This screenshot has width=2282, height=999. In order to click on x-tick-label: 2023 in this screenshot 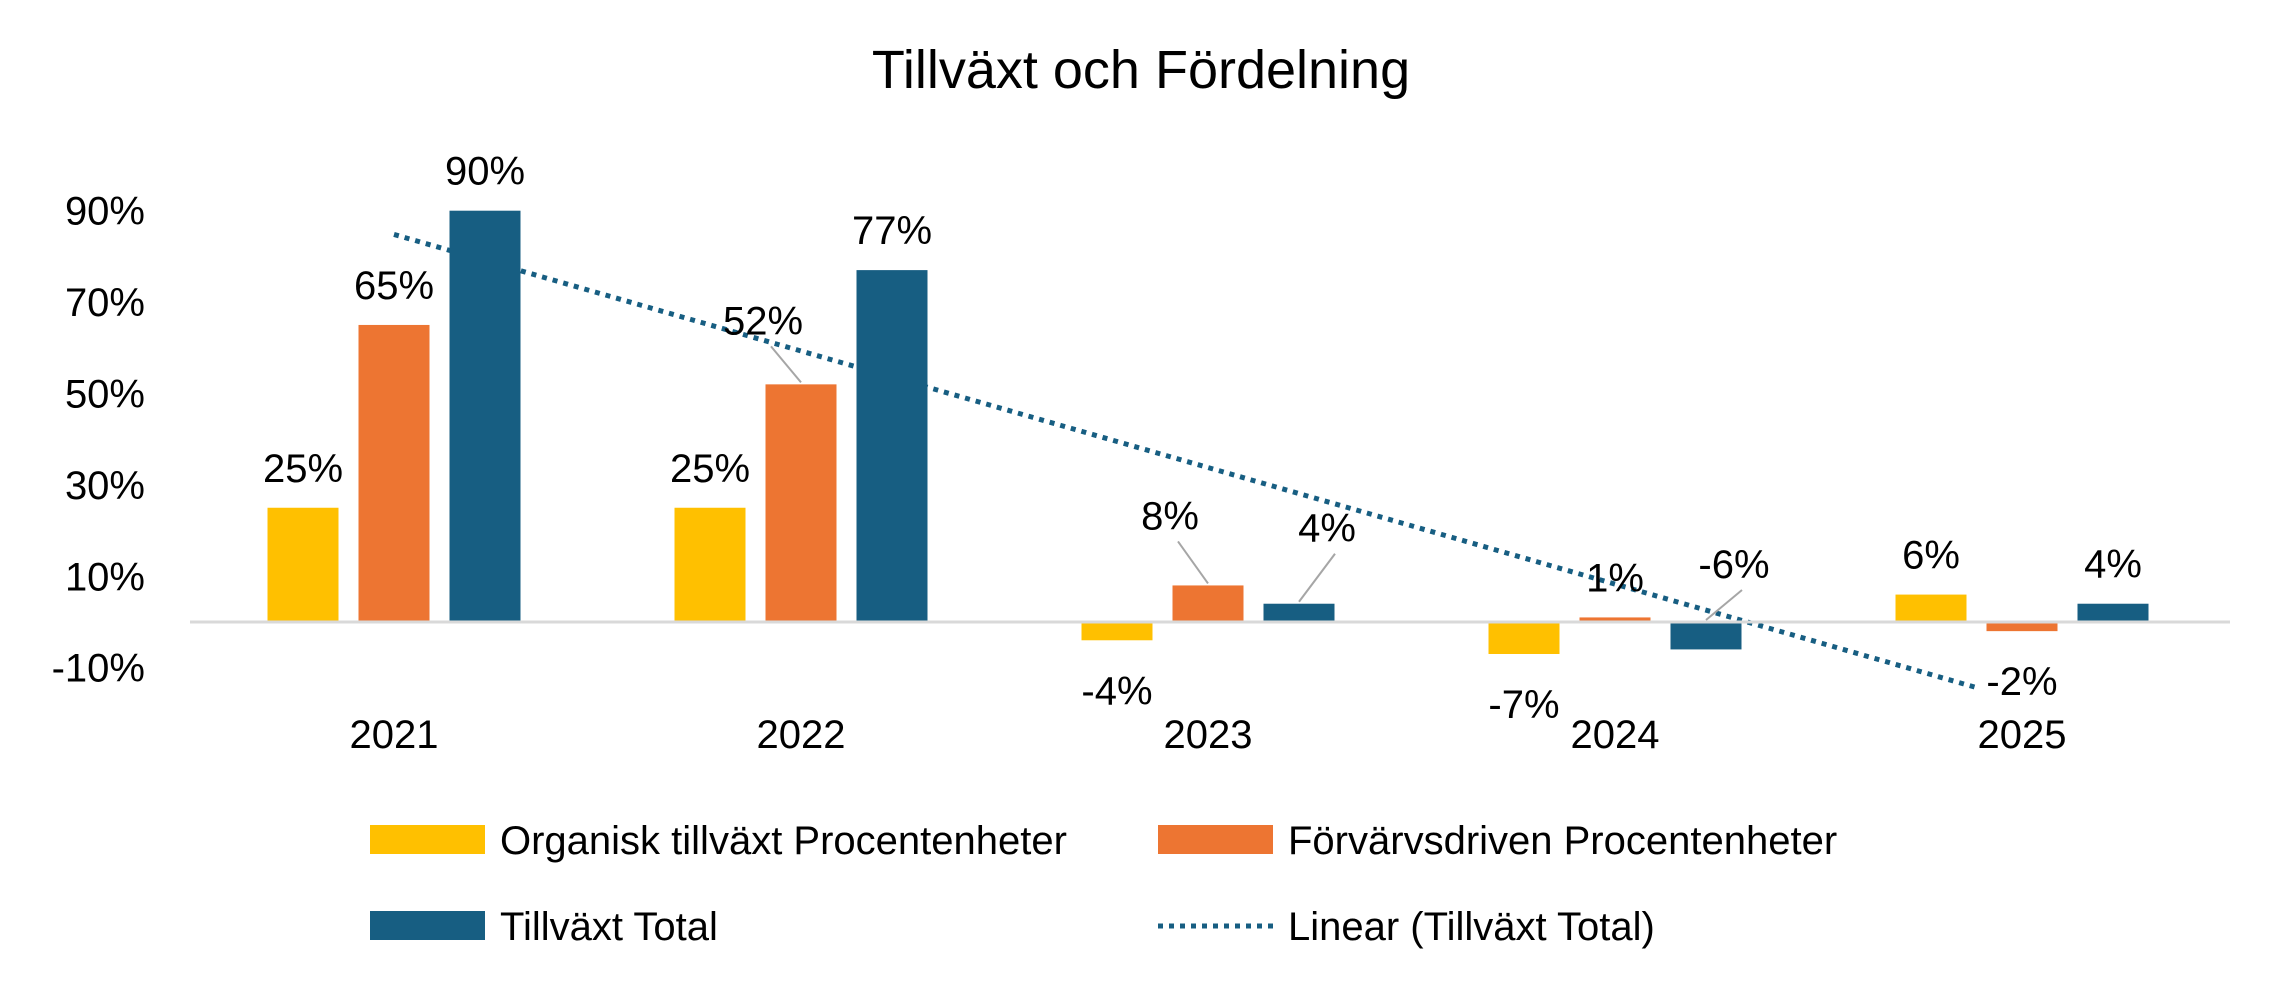, I will do `click(1208, 735)`.